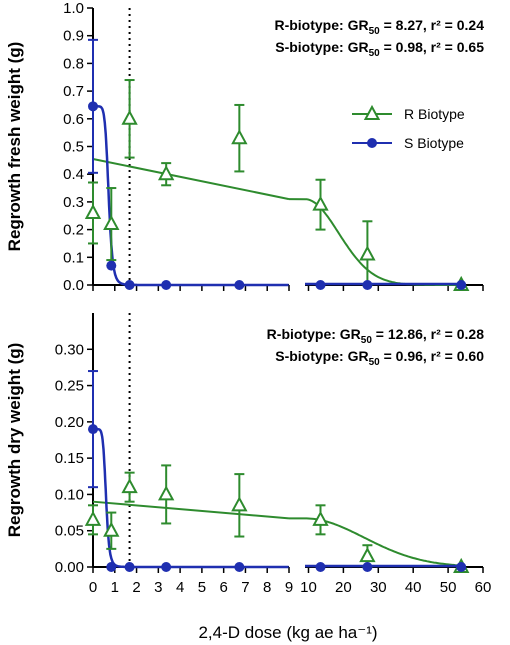 This screenshot has height=645, width=510. Describe the element at coordinates (73, 63) in the screenshot. I see `y-tick-label: 0.8` at that location.